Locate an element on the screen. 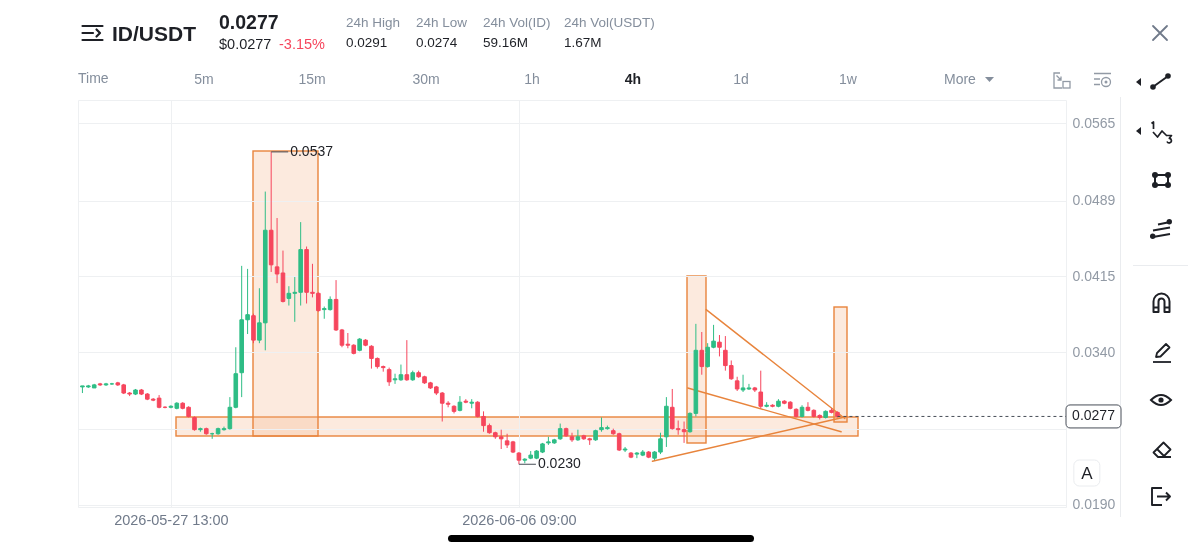 This screenshot has width=1200, height=552. text: A is located at coordinates (1087, 473).